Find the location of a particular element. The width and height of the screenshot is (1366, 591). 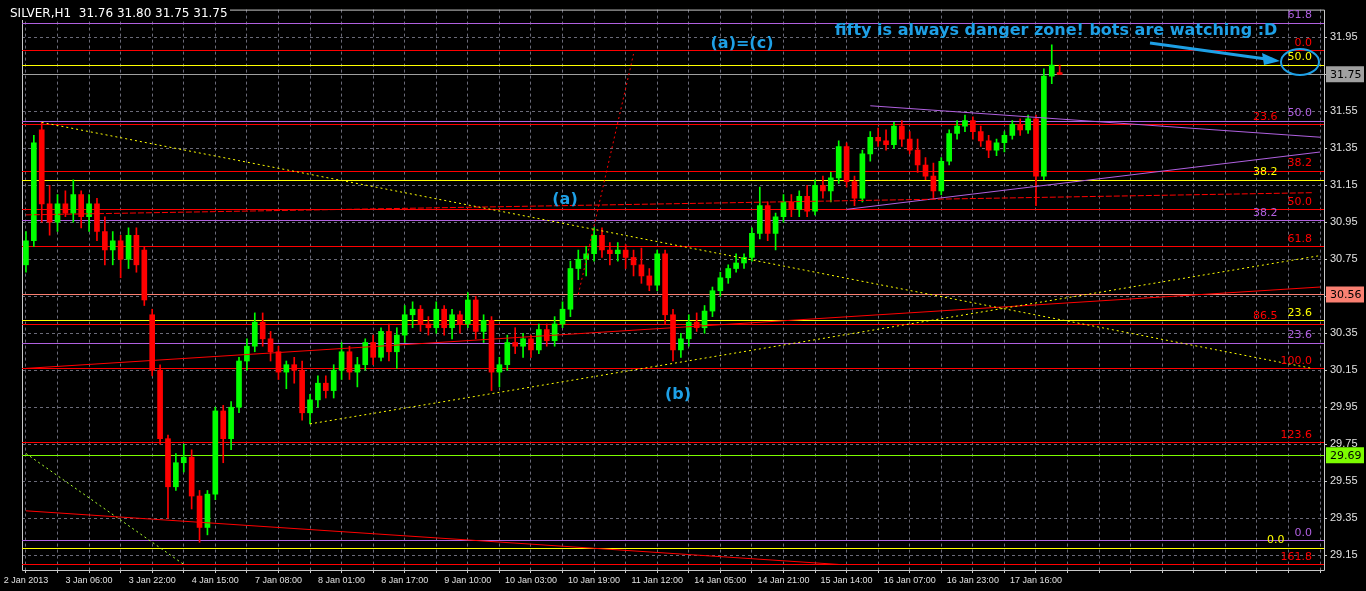

y-tick-label: 29.95 is located at coordinates (1344, 406).